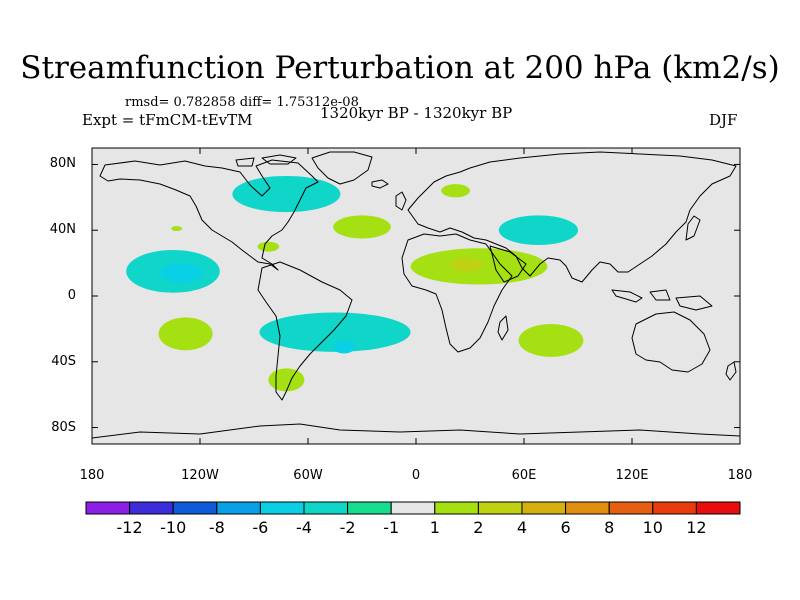 Image resolution: width=800 pixels, height=600 pixels. Describe the element at coordinates (63, 361) in the screenshot. I see `lat-label: 40S` at that location.